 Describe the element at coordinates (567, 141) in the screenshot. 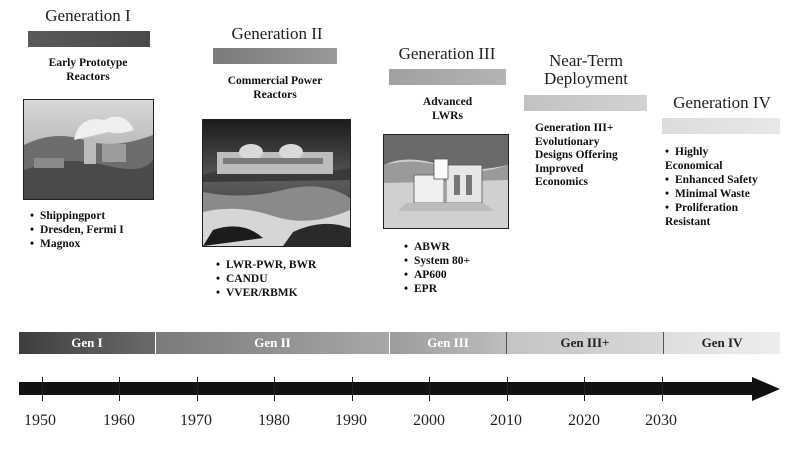

I see `near-term-desc-line-2: Evolutionary` at that location.